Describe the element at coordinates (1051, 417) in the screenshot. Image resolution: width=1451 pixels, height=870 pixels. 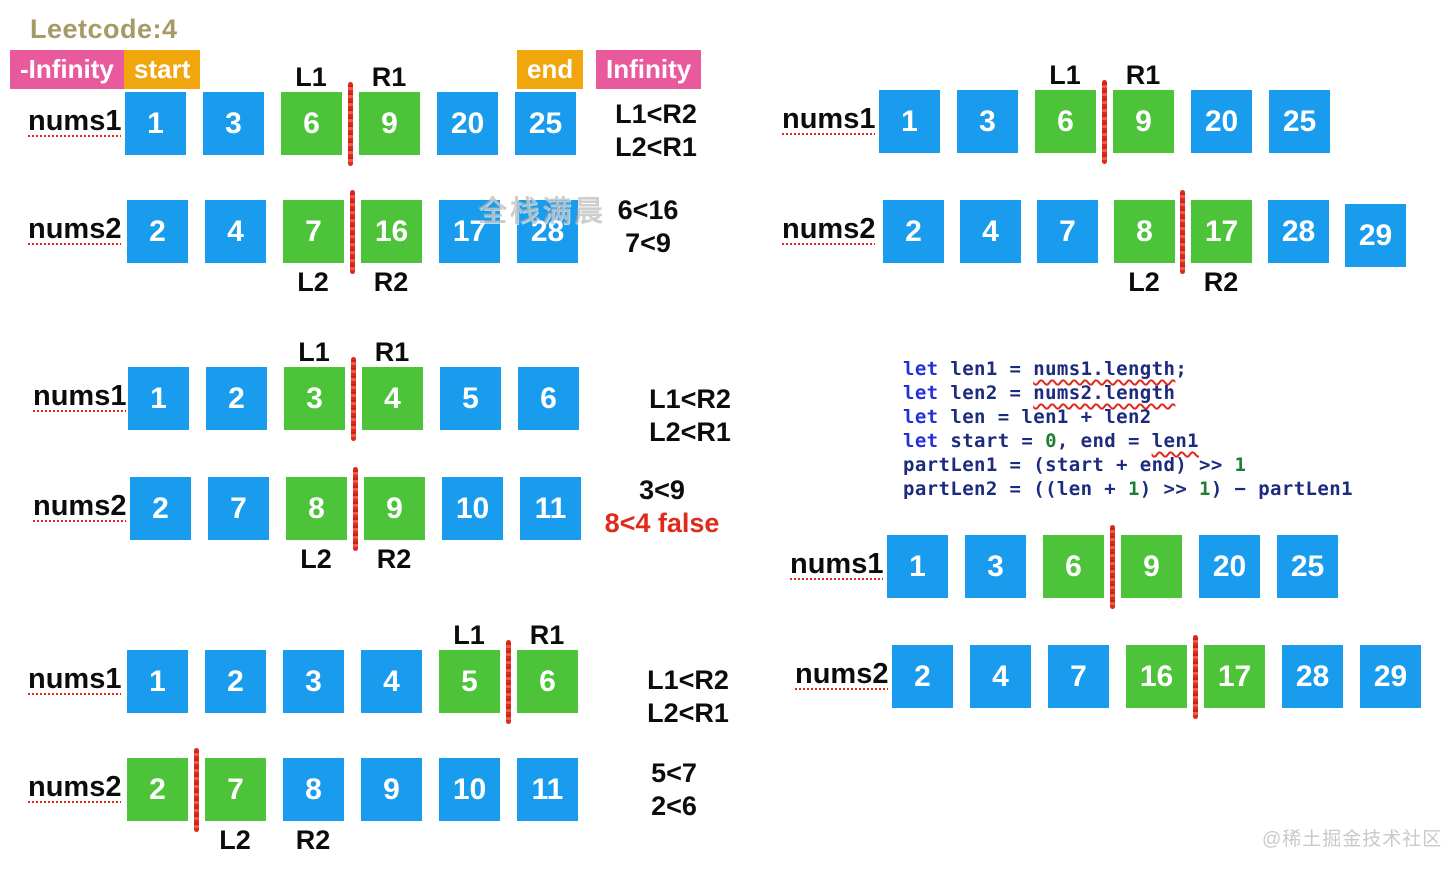
I see `code-token: len = len1 + len2` at that location.